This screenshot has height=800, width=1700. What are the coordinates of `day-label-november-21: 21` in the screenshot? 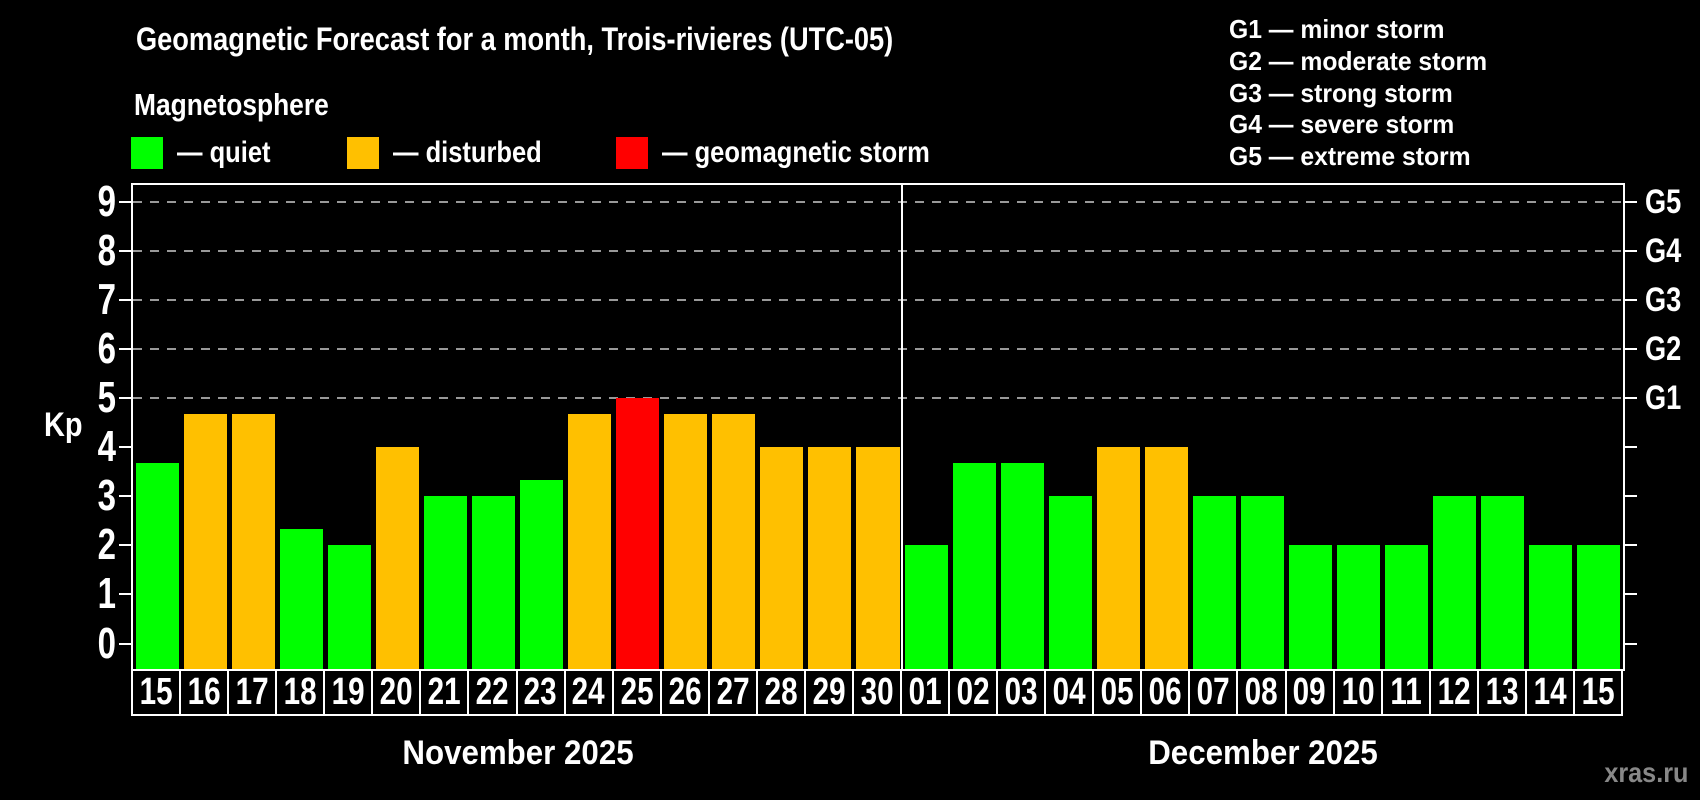 It's located at (444, 692).